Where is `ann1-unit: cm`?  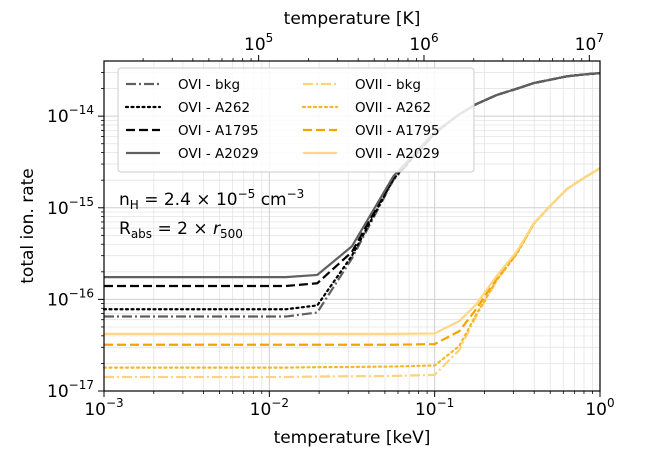
ann1-unit: cm is located at coordinates (270, 200).